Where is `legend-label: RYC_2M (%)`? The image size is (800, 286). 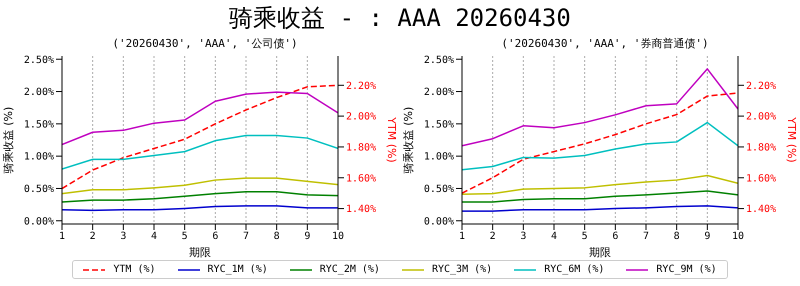
legend-label: RYC_2M (%) is located at coordinates (350, 269).